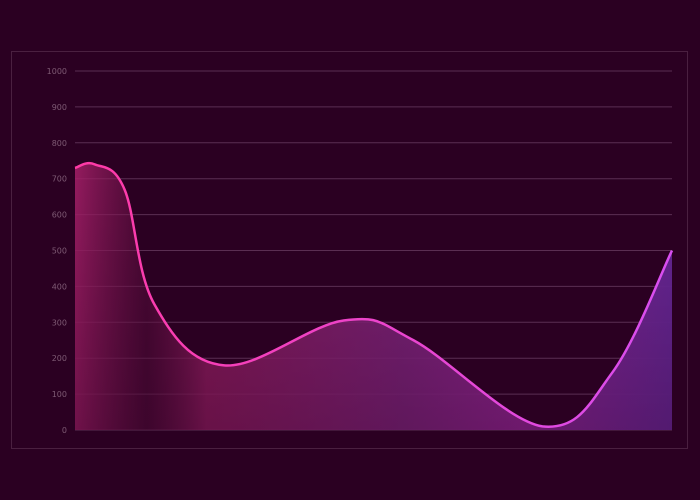 The width and height of the screenshot is (700, 500). What do you see at coordinates (59, 286) in the screenshot?
I see `y-tick-label-400: 400` at bounding box center [59, 286].